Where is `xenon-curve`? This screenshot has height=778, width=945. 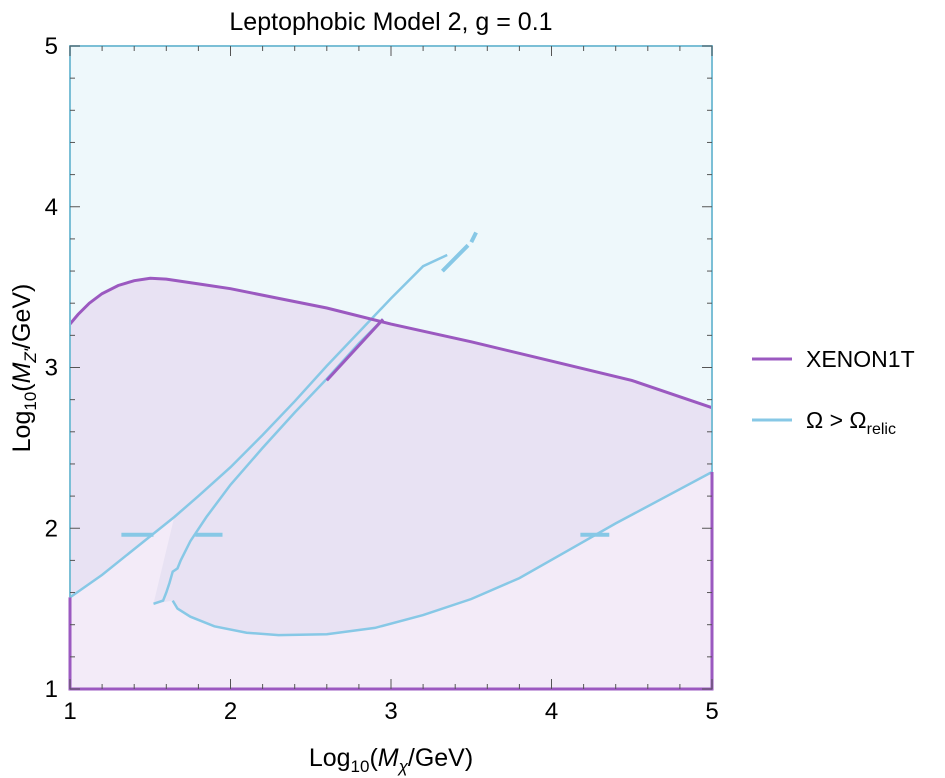
xenon-curve is located at coordinates (390, 343).